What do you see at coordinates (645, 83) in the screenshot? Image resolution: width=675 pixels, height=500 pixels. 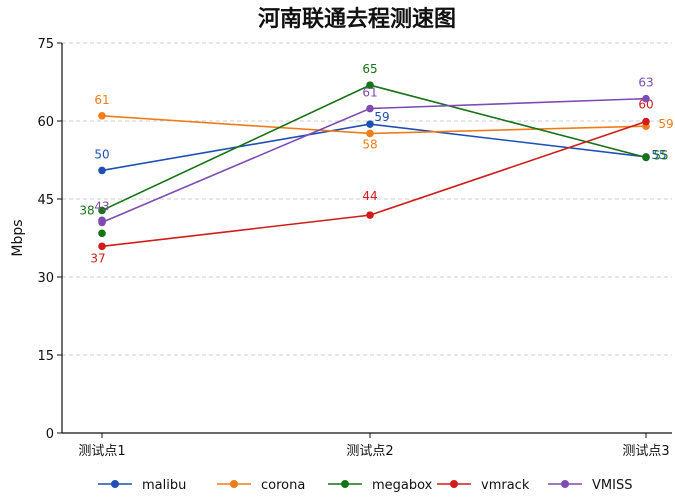 I see `data-label: 63` at bounding box center [645, 83].